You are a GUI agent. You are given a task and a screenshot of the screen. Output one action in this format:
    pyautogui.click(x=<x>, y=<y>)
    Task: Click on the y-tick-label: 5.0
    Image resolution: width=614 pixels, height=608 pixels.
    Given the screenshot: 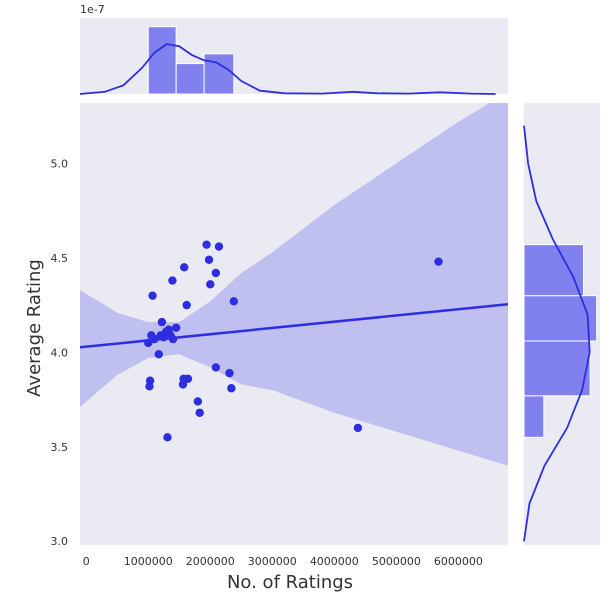 What is the action you would take?
    pyautogui.click(x=60, y=163)
    